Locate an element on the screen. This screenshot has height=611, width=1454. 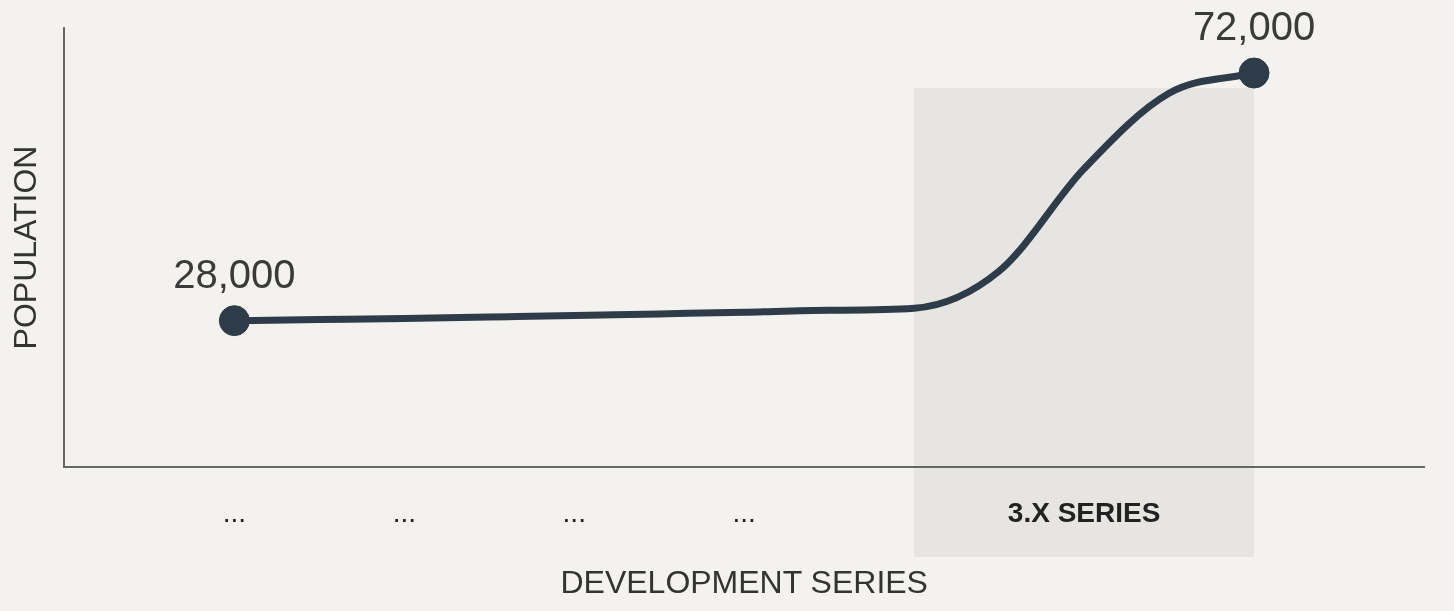
data-label: 28,000 is located at coordinates (234, 273).